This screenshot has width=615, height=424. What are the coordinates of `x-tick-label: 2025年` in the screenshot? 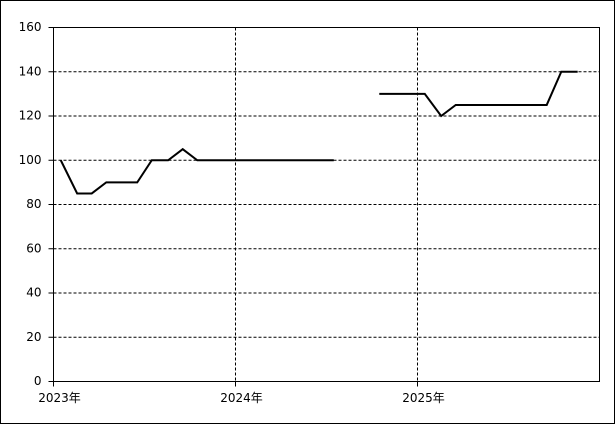 It's located at (423, 398).